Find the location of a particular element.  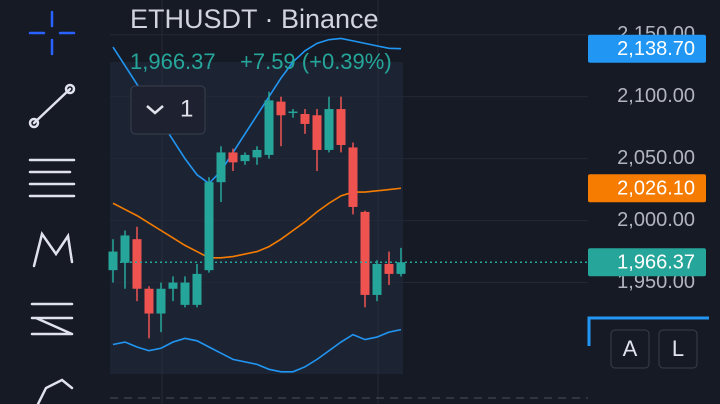

pattern-icon is located at coordinates (53, 249).